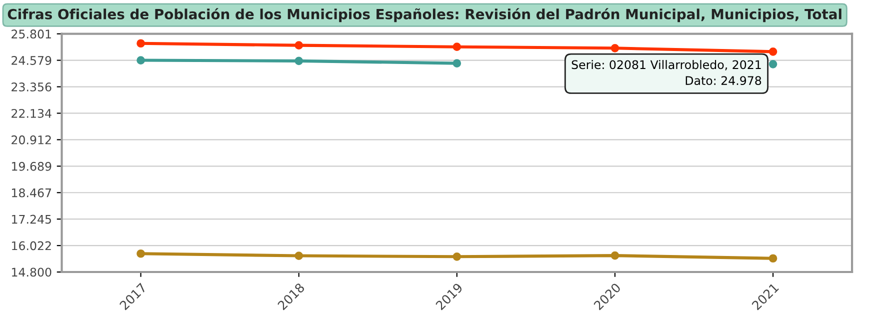 This screenshot has width=895, height=335. I want to click on y-tick-label: 18.467, so click(32, 193).